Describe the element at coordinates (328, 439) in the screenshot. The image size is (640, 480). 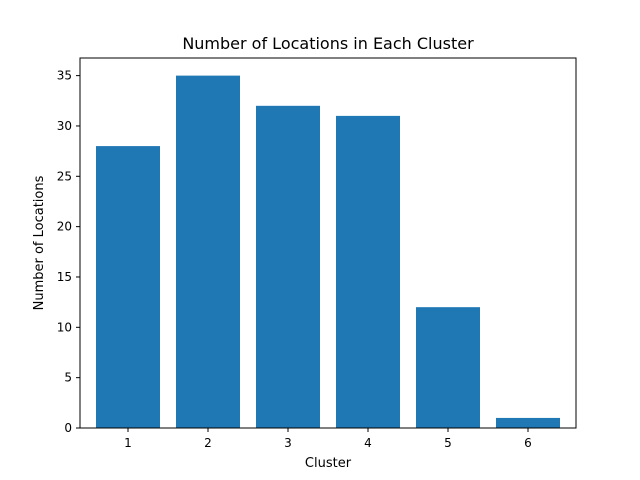
I see `x-axis-ticks: 1 2 3 4 5 6` at that location.